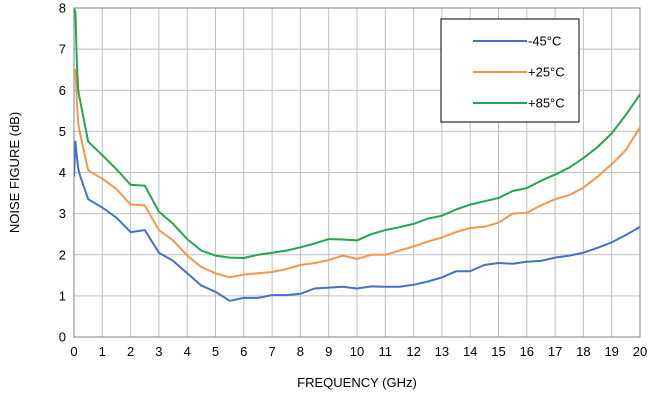 The width and height of the screenshot is (650, 400). I want to click on x-tick-label: 12, so click(413, 351).